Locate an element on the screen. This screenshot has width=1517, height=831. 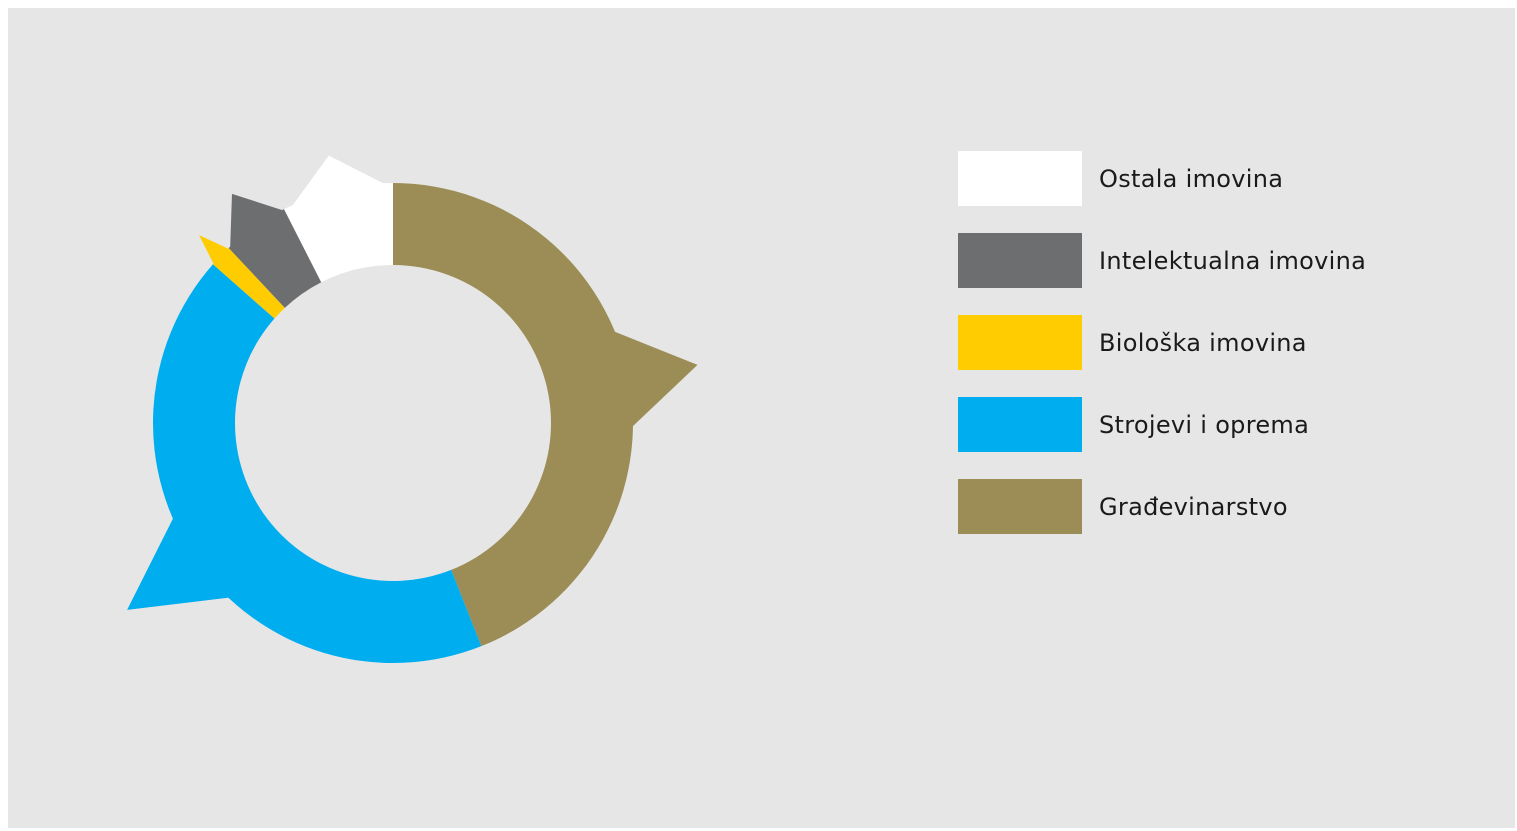
slice-gradevinarstvo is located at coordinates (513, 415).